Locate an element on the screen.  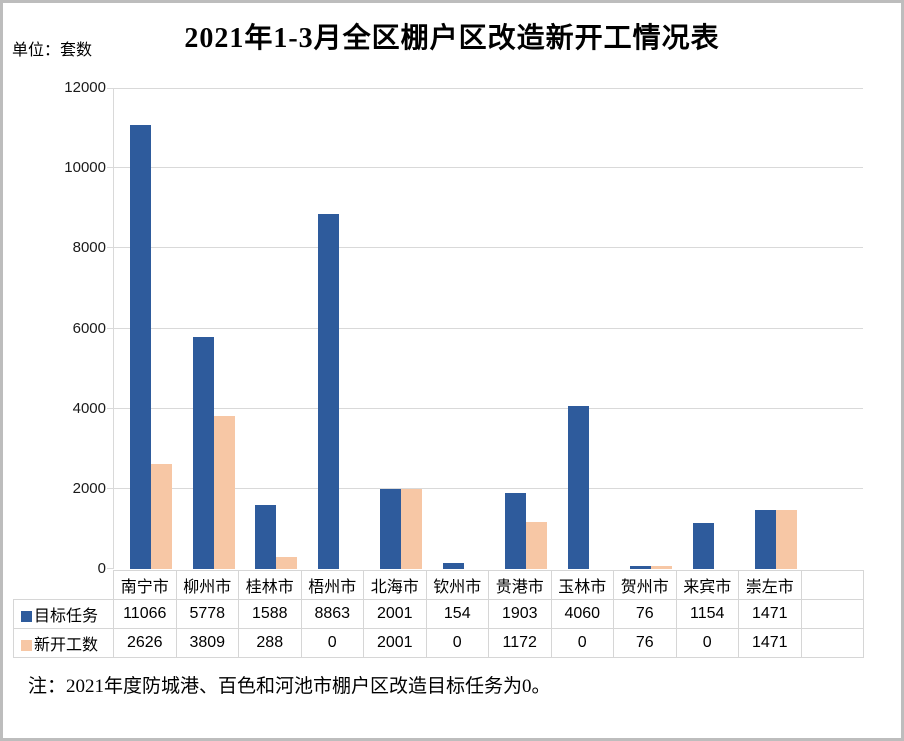
bar-目标任务-梧州市 is located at coordinates (328, 391).